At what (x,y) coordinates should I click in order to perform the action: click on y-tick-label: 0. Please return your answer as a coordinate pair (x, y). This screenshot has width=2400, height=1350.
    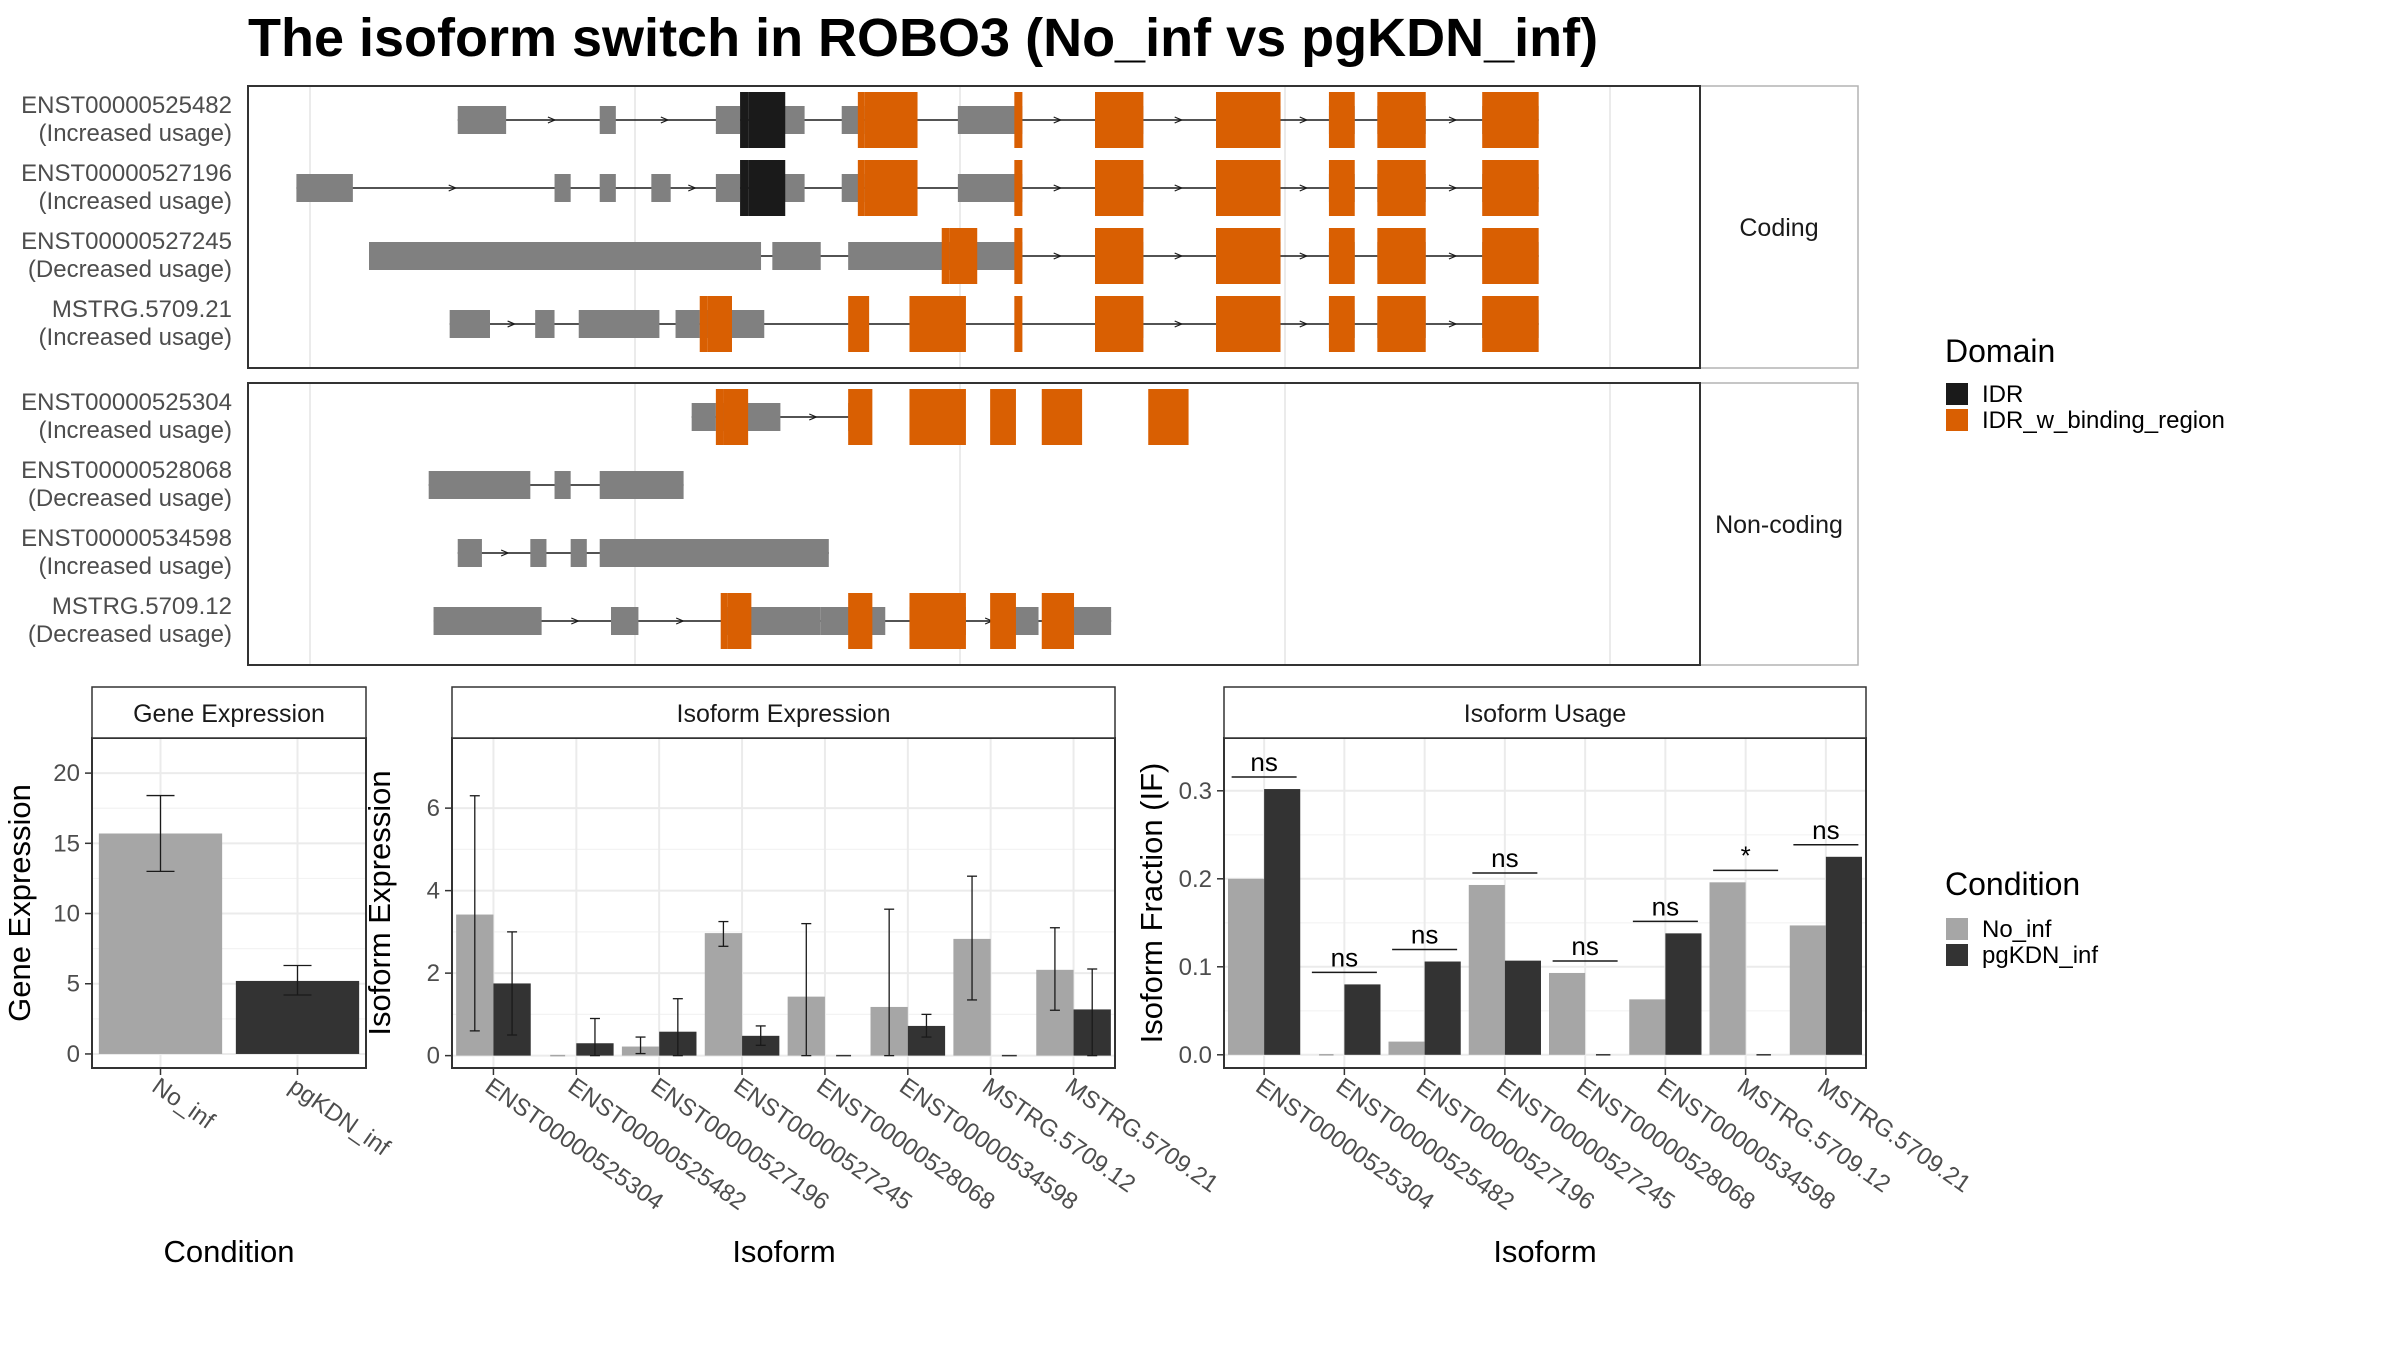
    Looking at the image, I should click on (73, 1054).